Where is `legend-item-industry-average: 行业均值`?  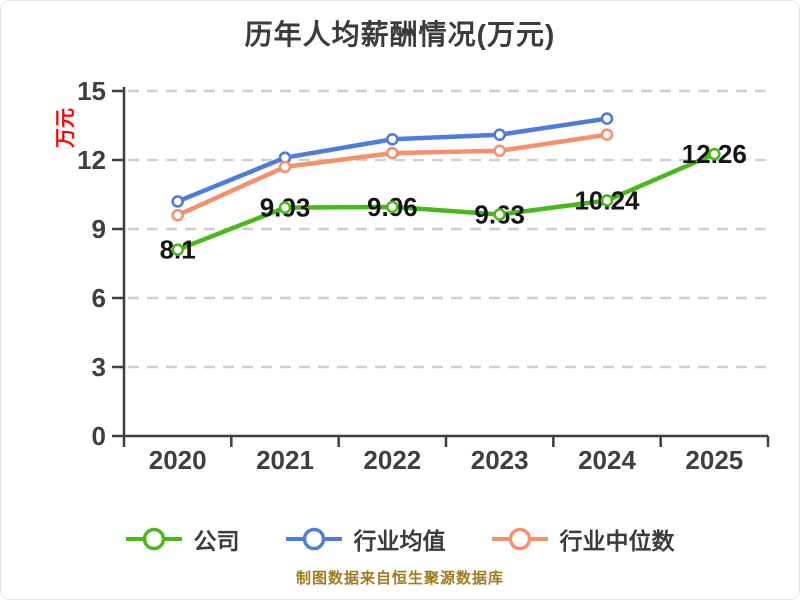 legend-item-industry-average: 行业均值 is located at coordinates (365, 539).